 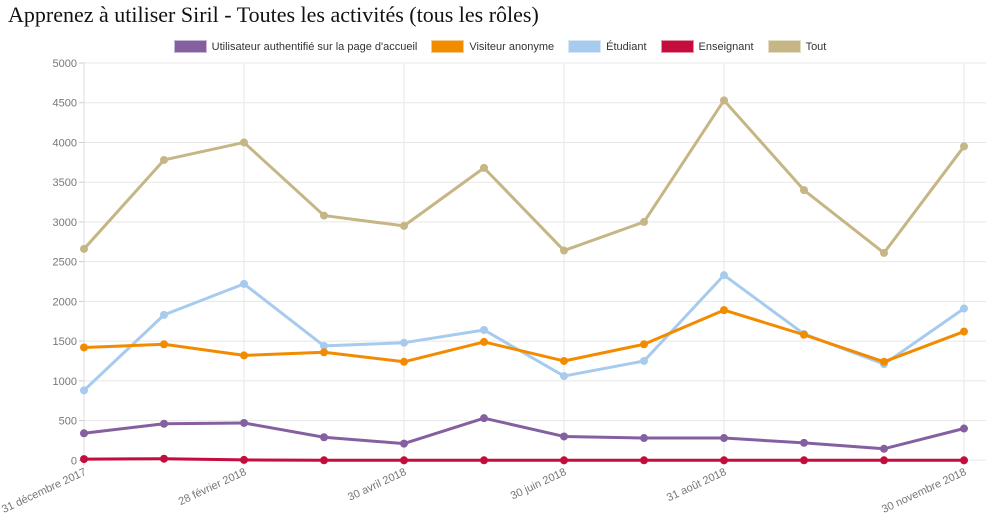 What do you see at coordinates (726, 46) in the screenshot?
I see `legend-label: Enseignant` at bounding box center [726, 46].